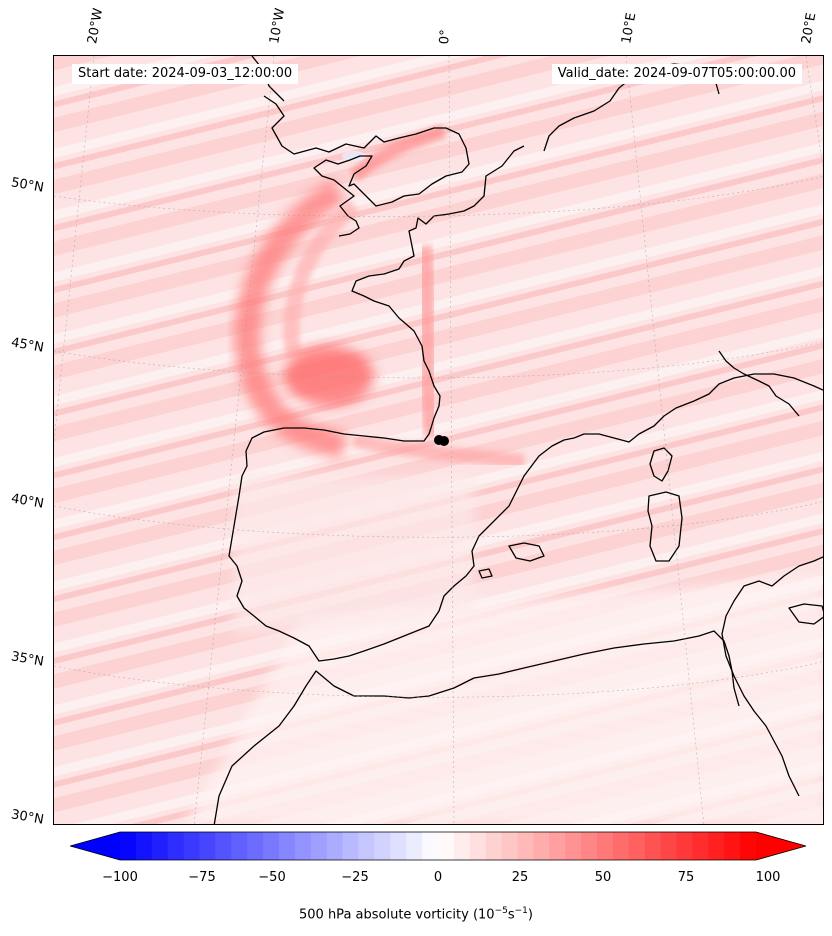 The height and width of the screenshot is (936, 832). What do you see at coordinates (438, 519) in the screenshot?
I see `parallel-40n` at bounding box center [438, 519].